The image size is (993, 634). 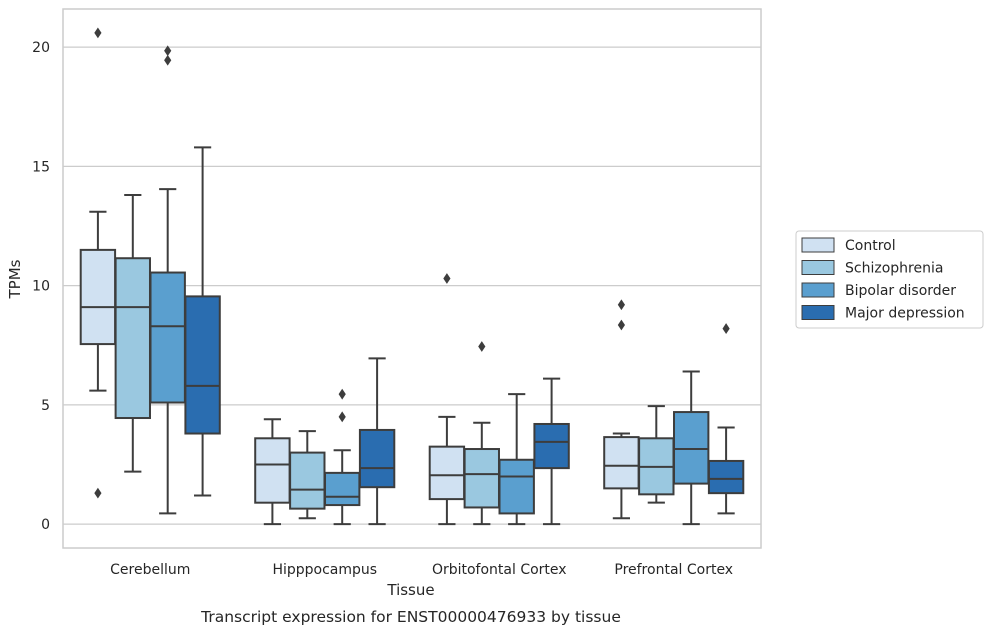 What do you see at coordinates (894, 269) in the screenshot?
I see `legend-label: Schizophrenia` at bounding box center [894, 269].